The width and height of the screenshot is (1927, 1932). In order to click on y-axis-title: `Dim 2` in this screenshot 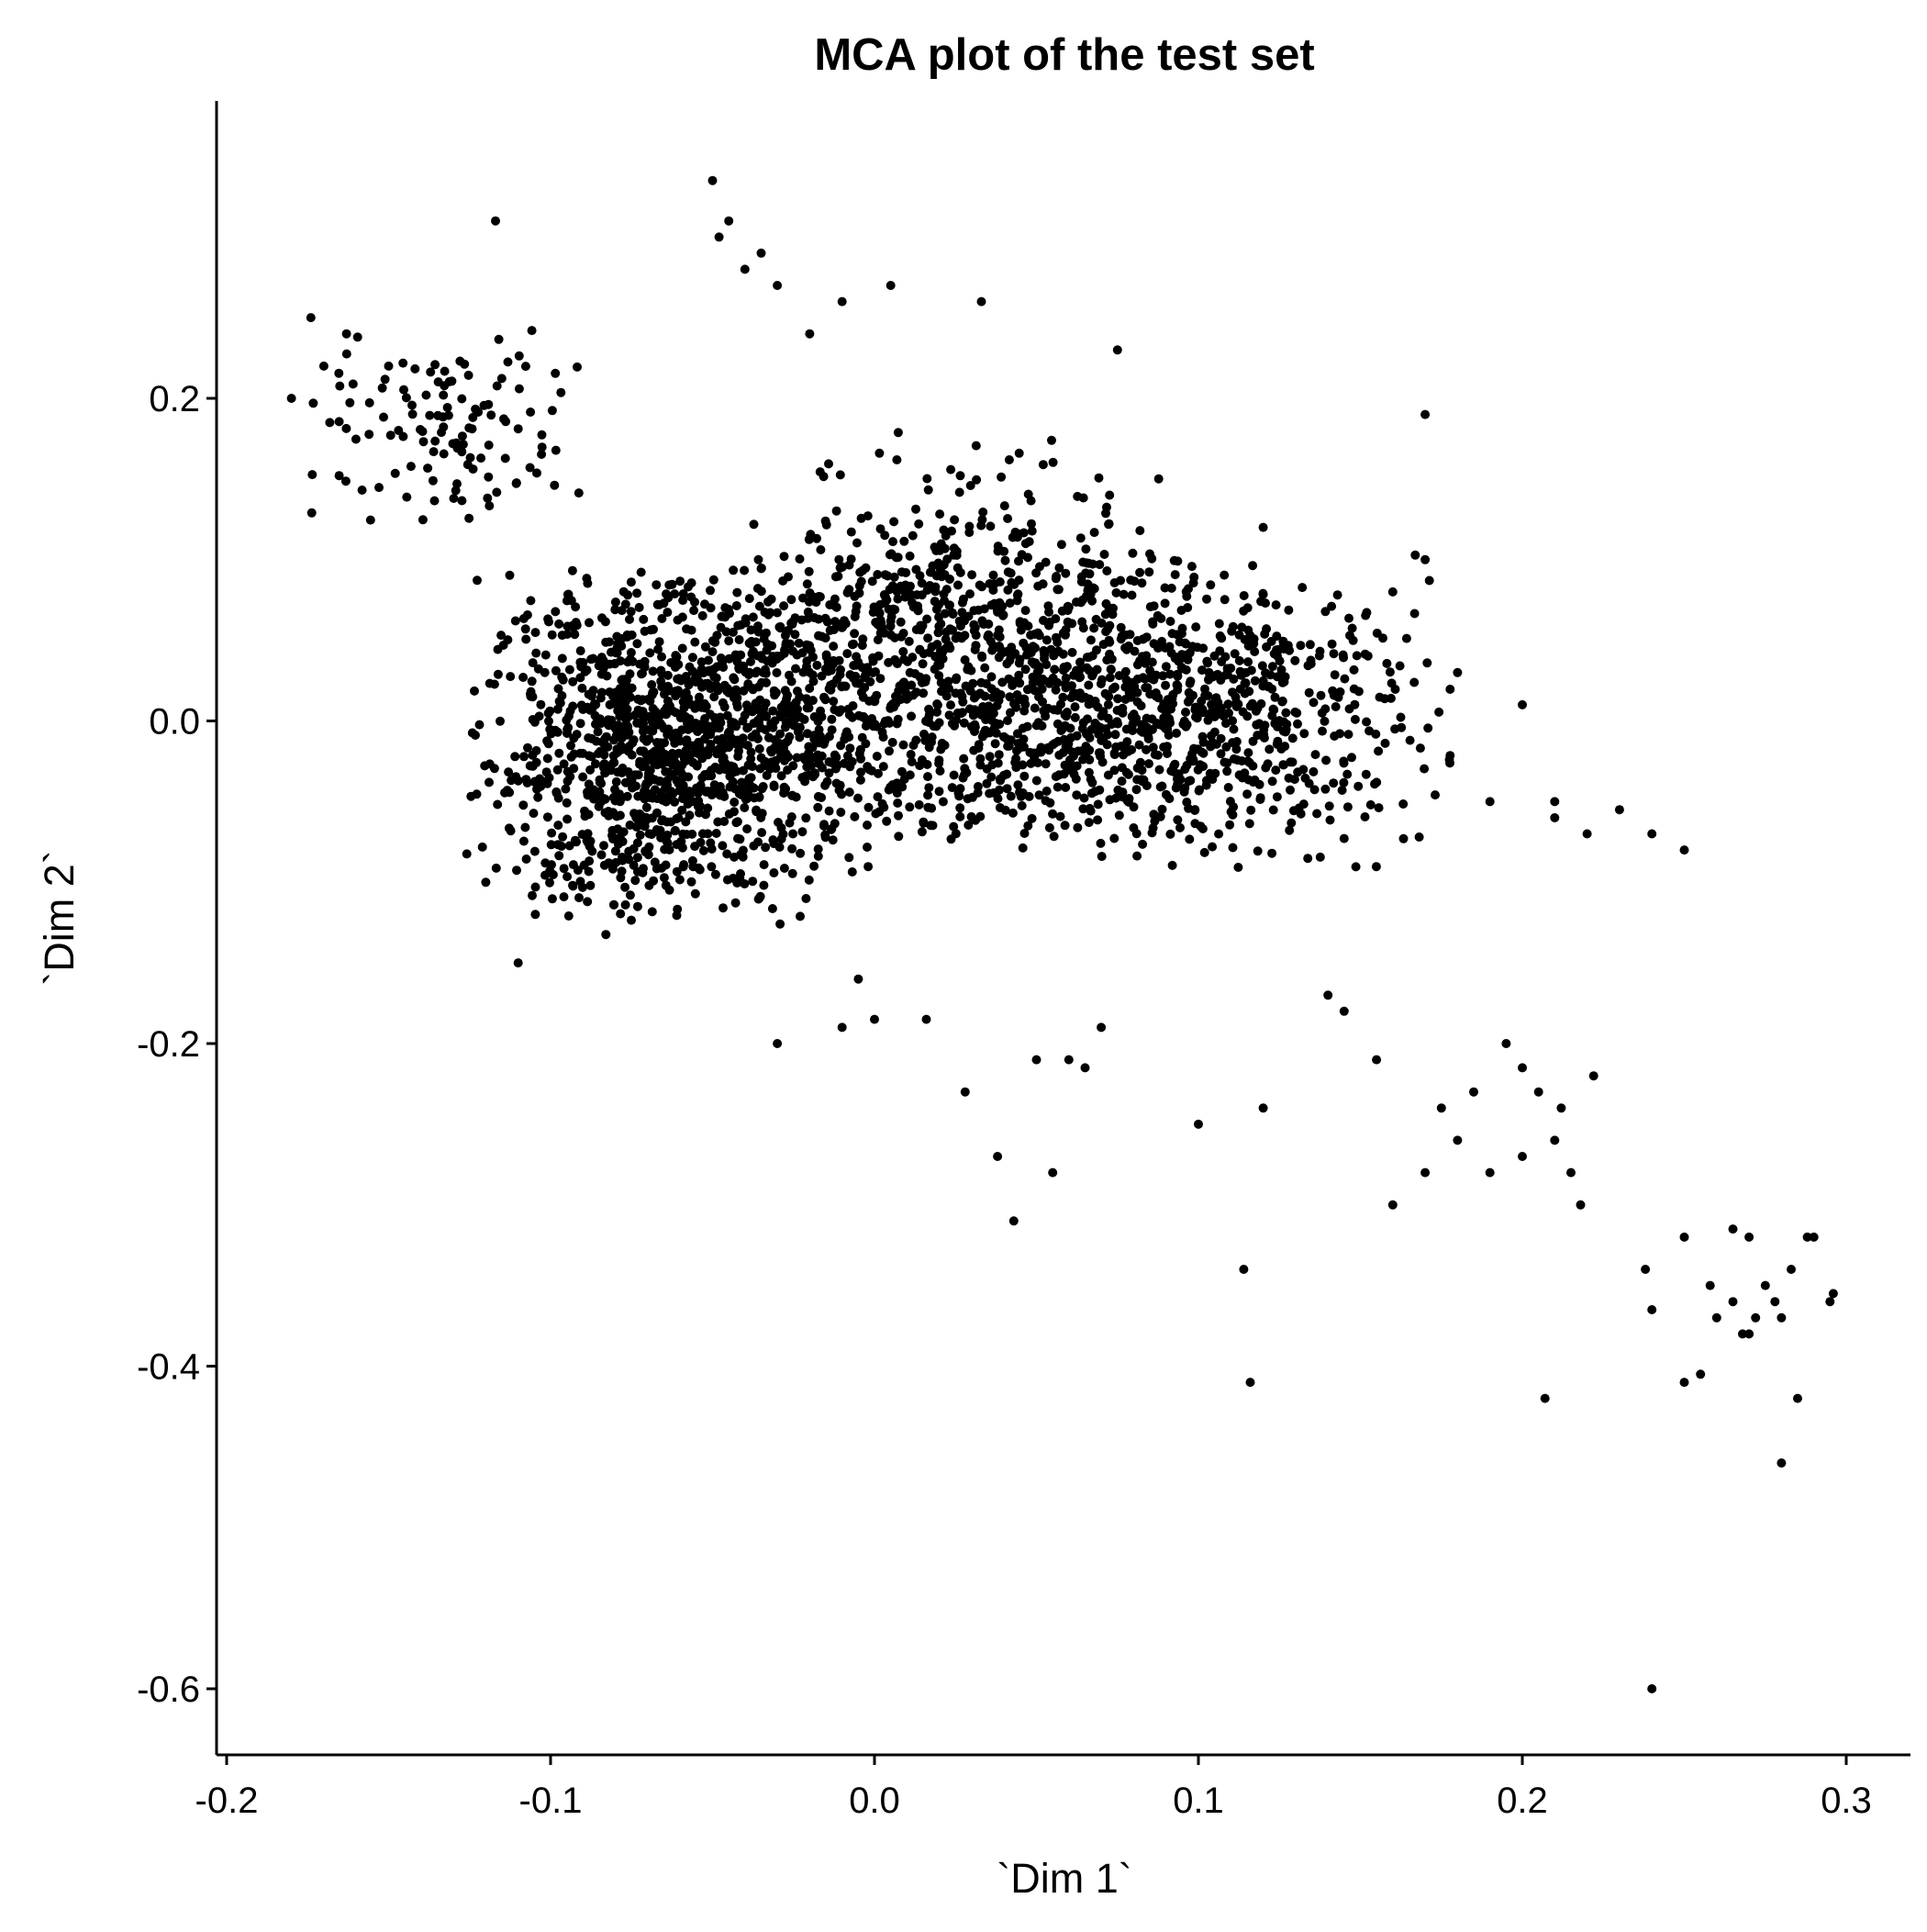, I will do `click(59, 917)`.